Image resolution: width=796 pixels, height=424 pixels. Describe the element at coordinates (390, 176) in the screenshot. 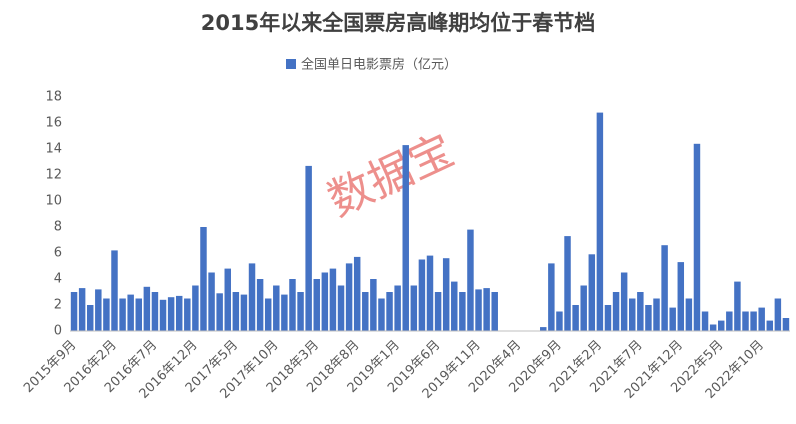

I see `watermark: 数据宝` at that location.